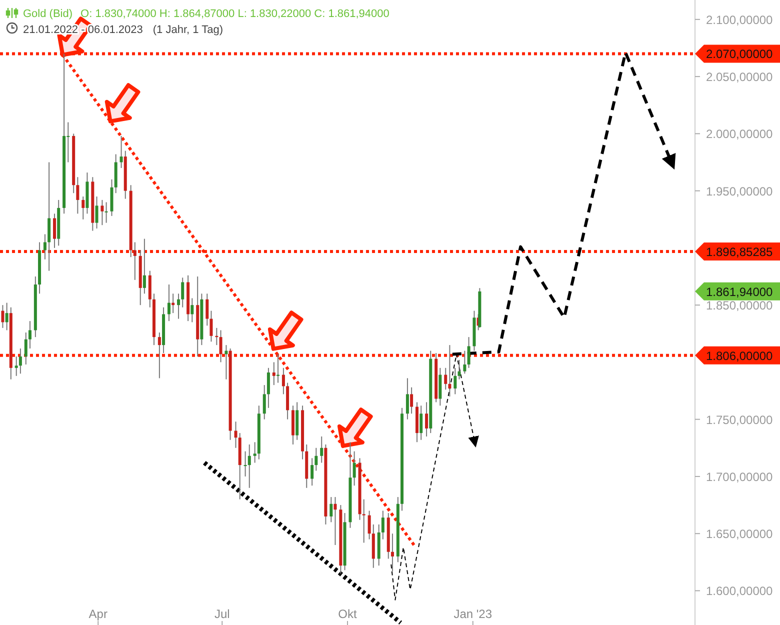 The image size is (780, 625). What do you see at coordinates (348, 614) in the screenshot?
I see `x-tick-label: Okt` at bounding box center [348, 614].